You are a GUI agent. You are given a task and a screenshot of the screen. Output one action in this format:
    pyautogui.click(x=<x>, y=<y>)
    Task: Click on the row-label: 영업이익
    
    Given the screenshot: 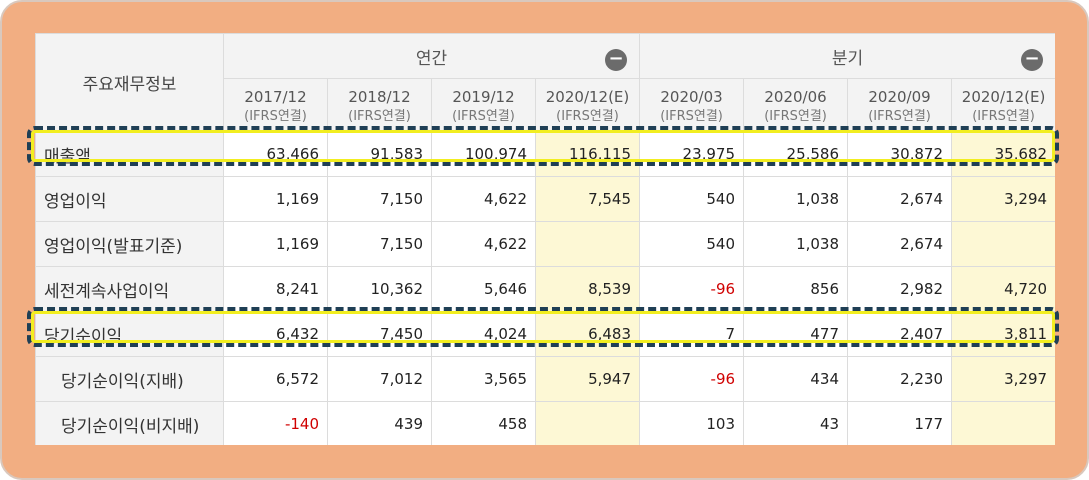 What is the action you would take?
    pyautogui.click(x=129, y=199)
    